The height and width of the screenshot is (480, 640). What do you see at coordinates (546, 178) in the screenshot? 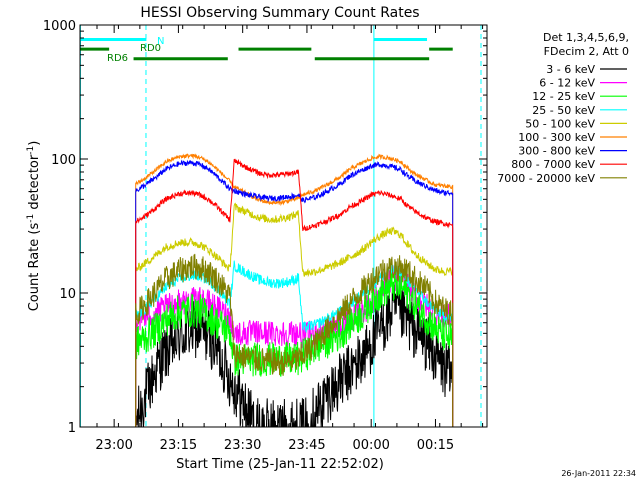
I see `legend-entry-label: 7000 - 20000 keV` at bounding box center [546, 178].